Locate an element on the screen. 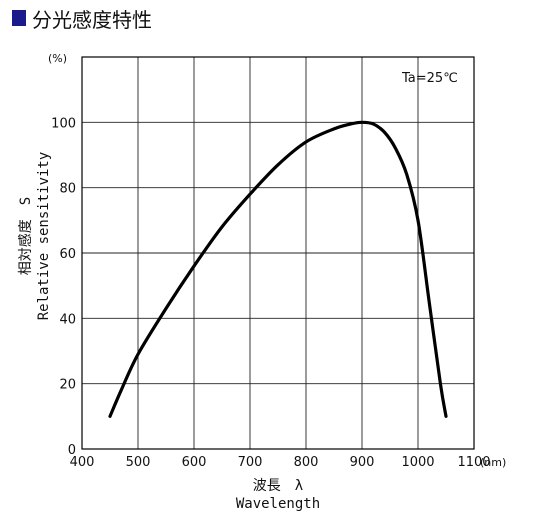  y-tick-label: 60 is located at coordinates (67, 254).